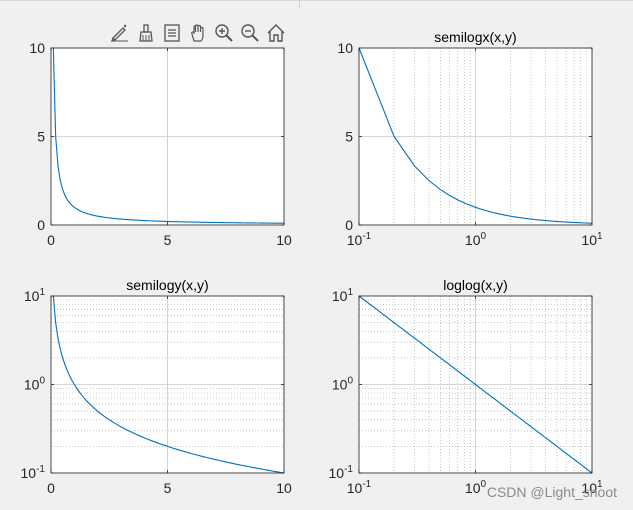 Image resolution: width=633 pixels, height=510 pixels. Describe the element at coordinates (167, 285) in the screenshot. I see `axes-title: semilogy(x,y)` at that location.